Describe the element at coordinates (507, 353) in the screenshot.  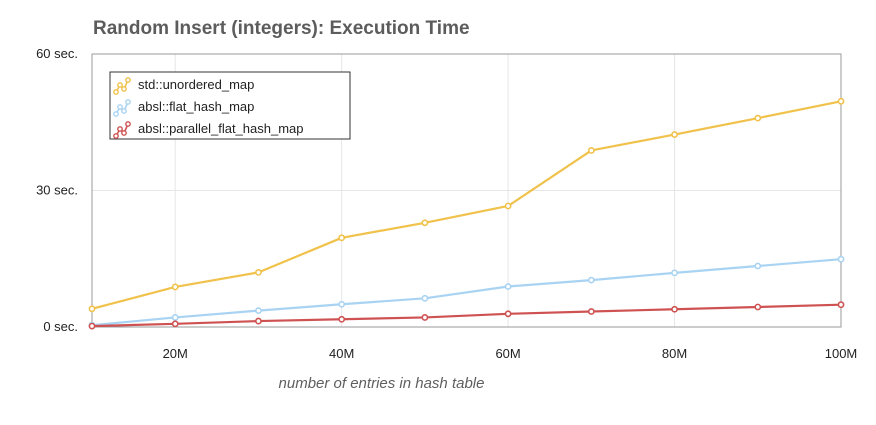
I see `x-tick-label: 60M` at that location.